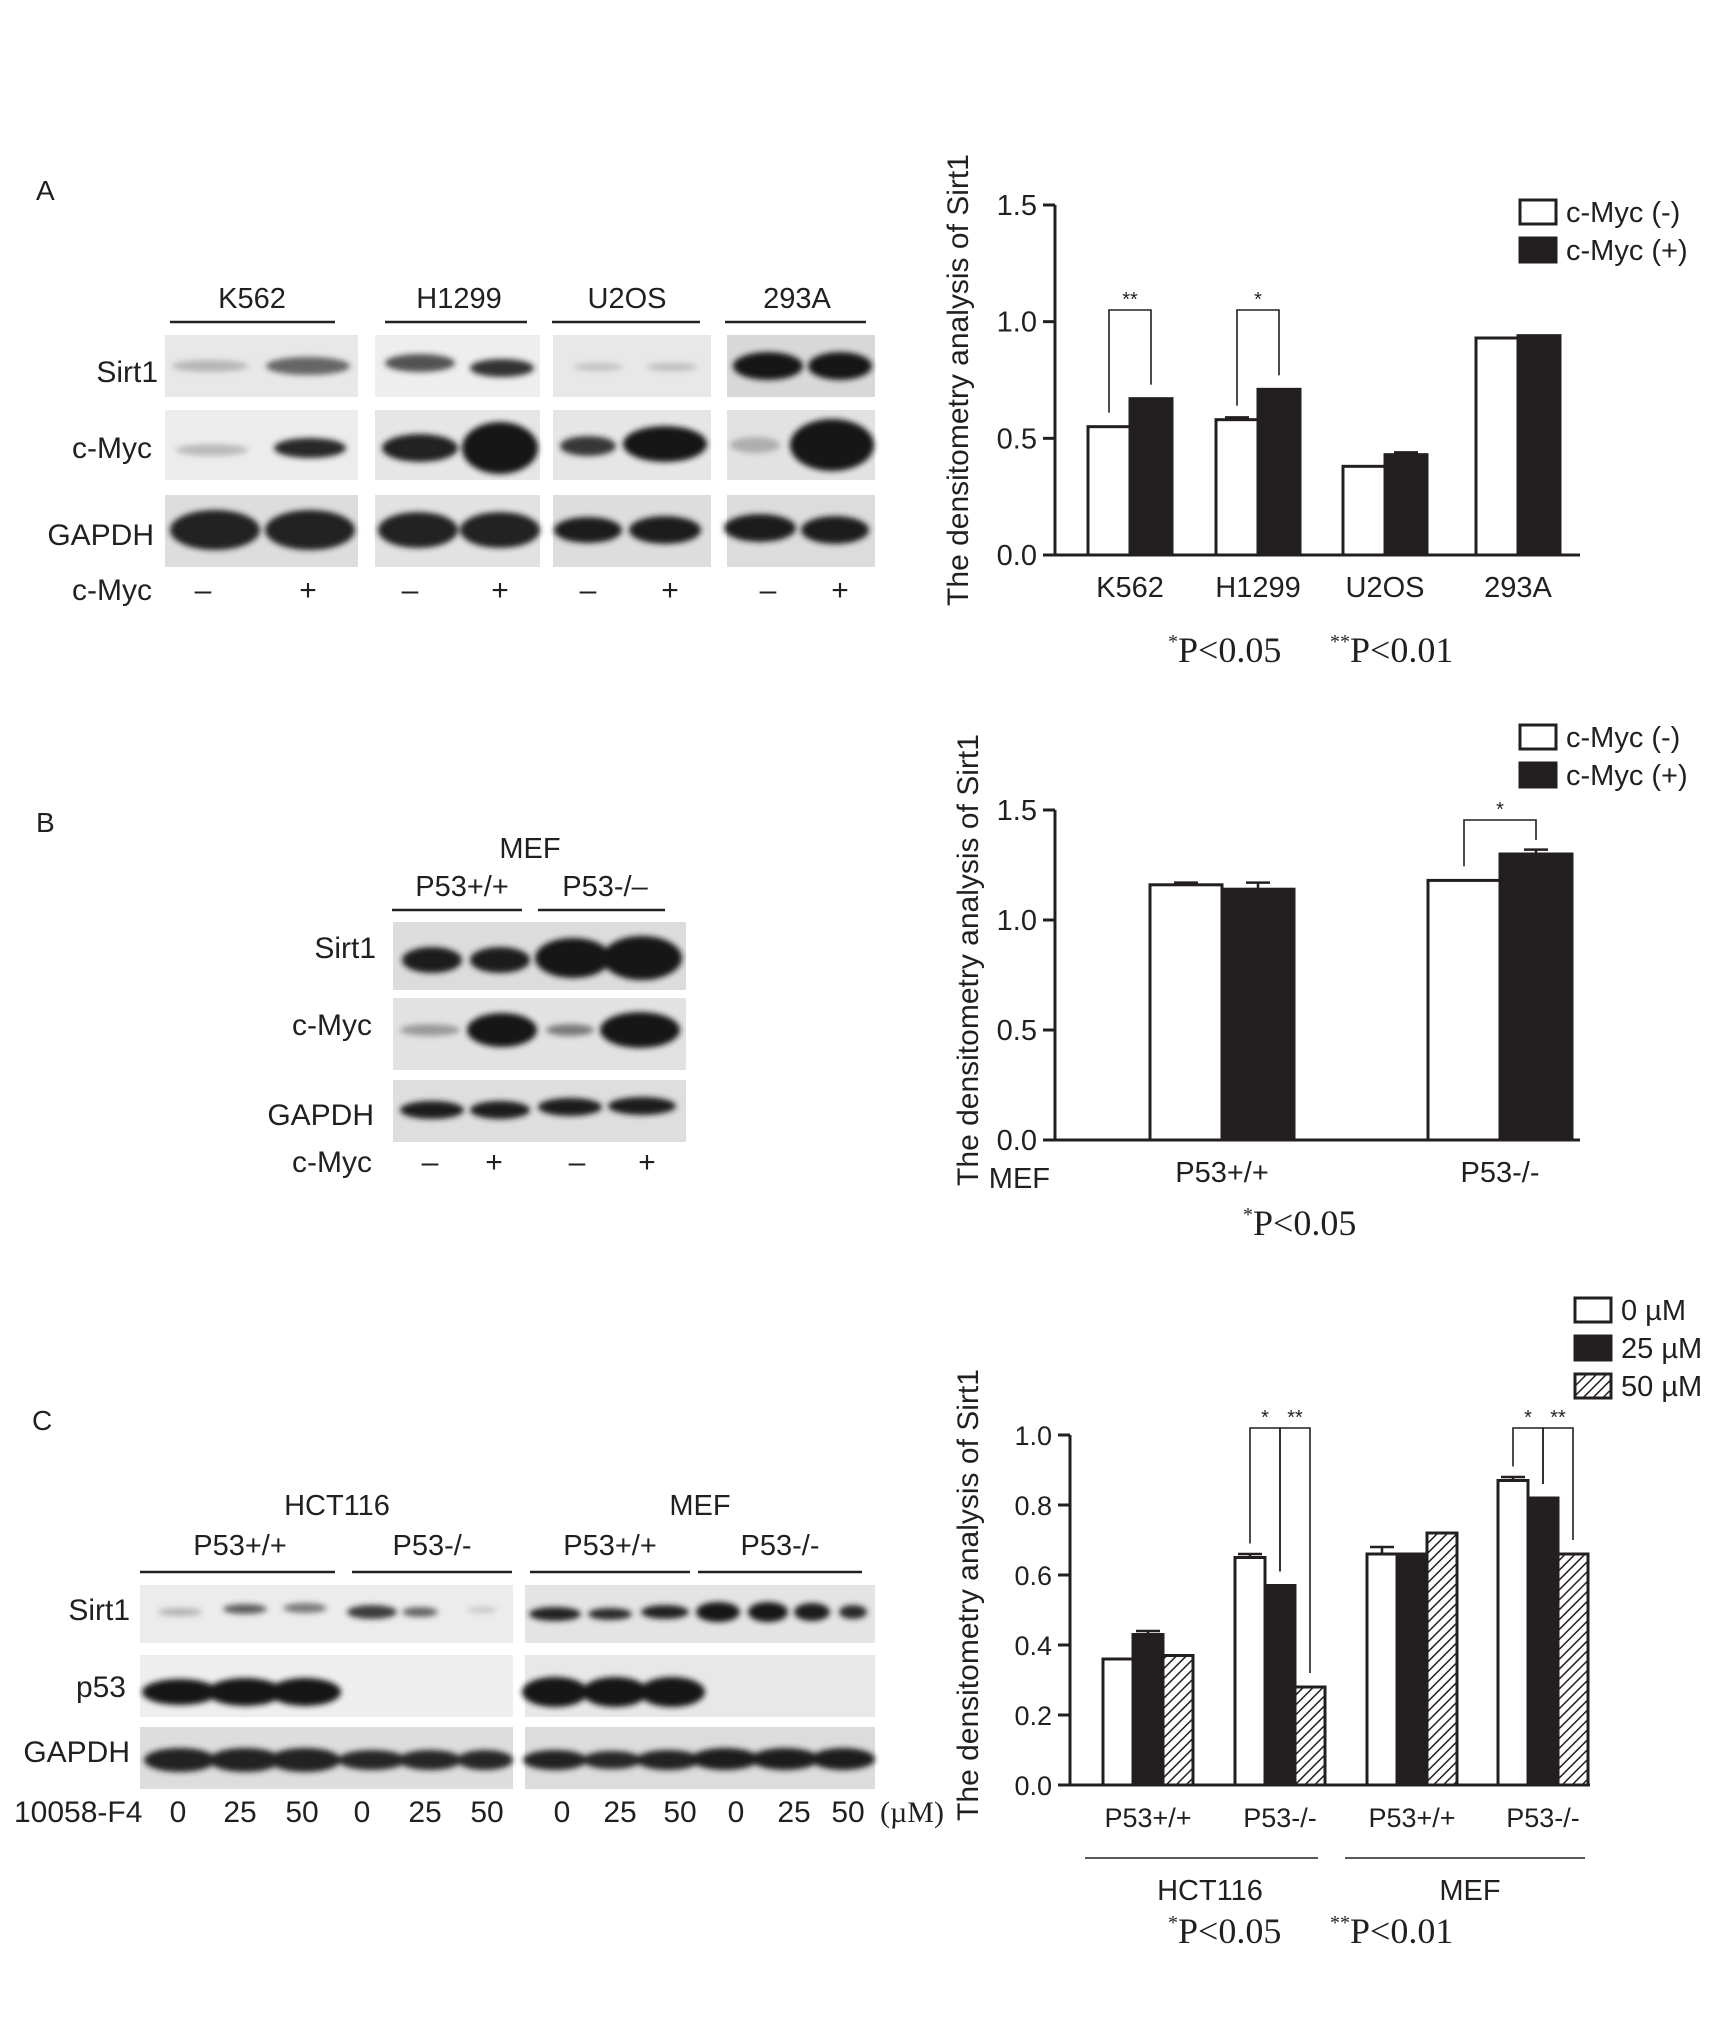 The height and width of the screenshot is (2027, 1722). I want to click on footnote-star: **, so click(1340, 1923).